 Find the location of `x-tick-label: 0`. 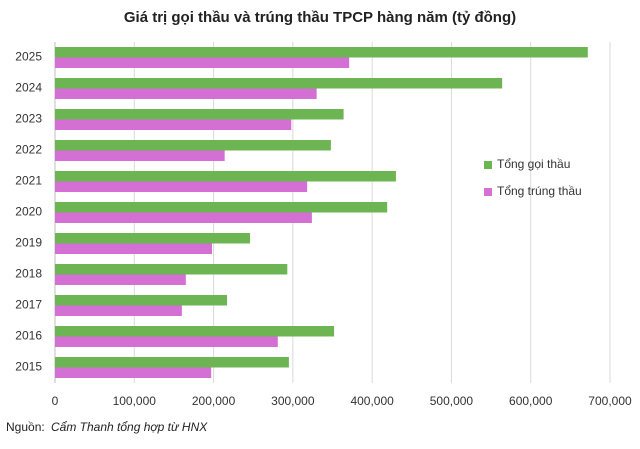

x-tick-label: 0 is located at coordinates (55, 401).